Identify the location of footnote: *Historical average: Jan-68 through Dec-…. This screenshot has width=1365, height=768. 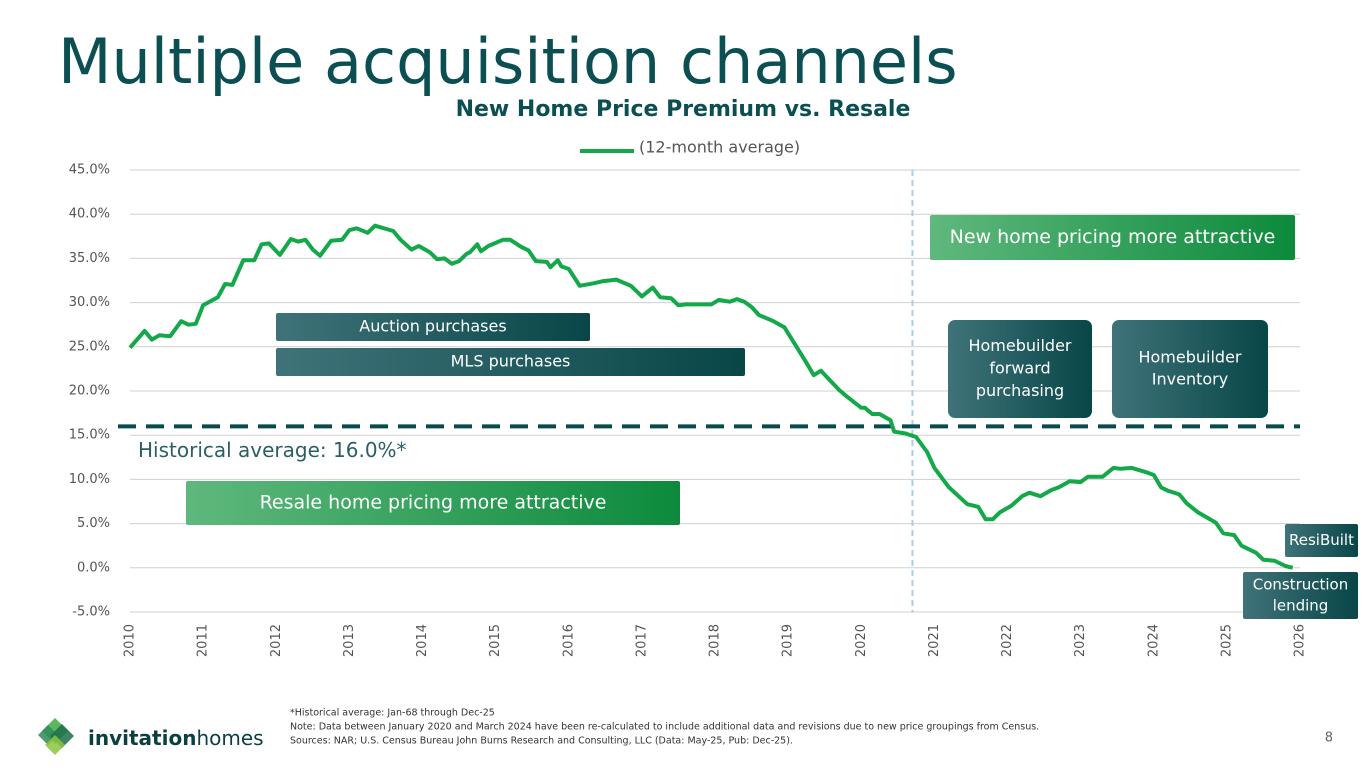
(392, 713).